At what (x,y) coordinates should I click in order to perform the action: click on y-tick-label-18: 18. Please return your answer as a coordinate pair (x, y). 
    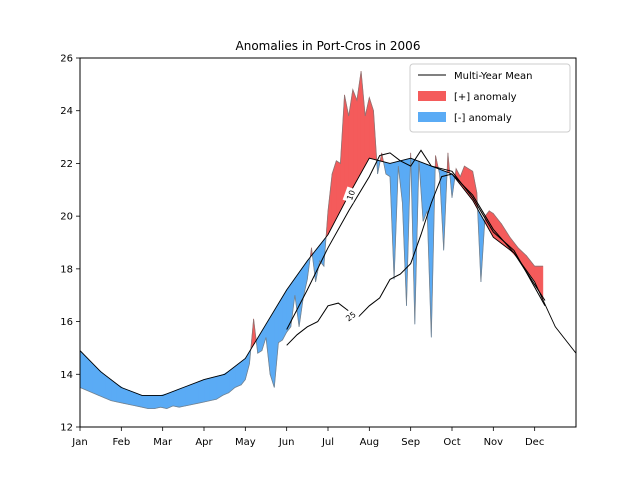
    Looking at the image, I should click on (66, 269).